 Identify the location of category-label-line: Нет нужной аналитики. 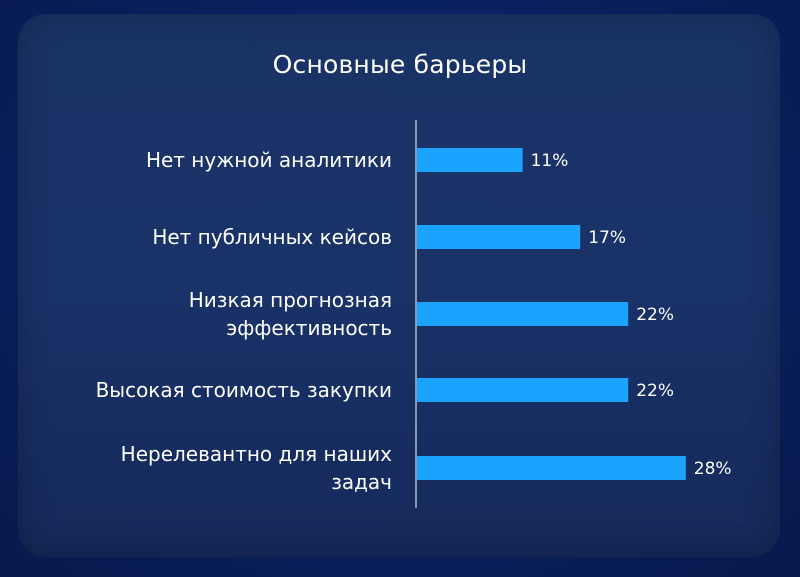
(269, 160).